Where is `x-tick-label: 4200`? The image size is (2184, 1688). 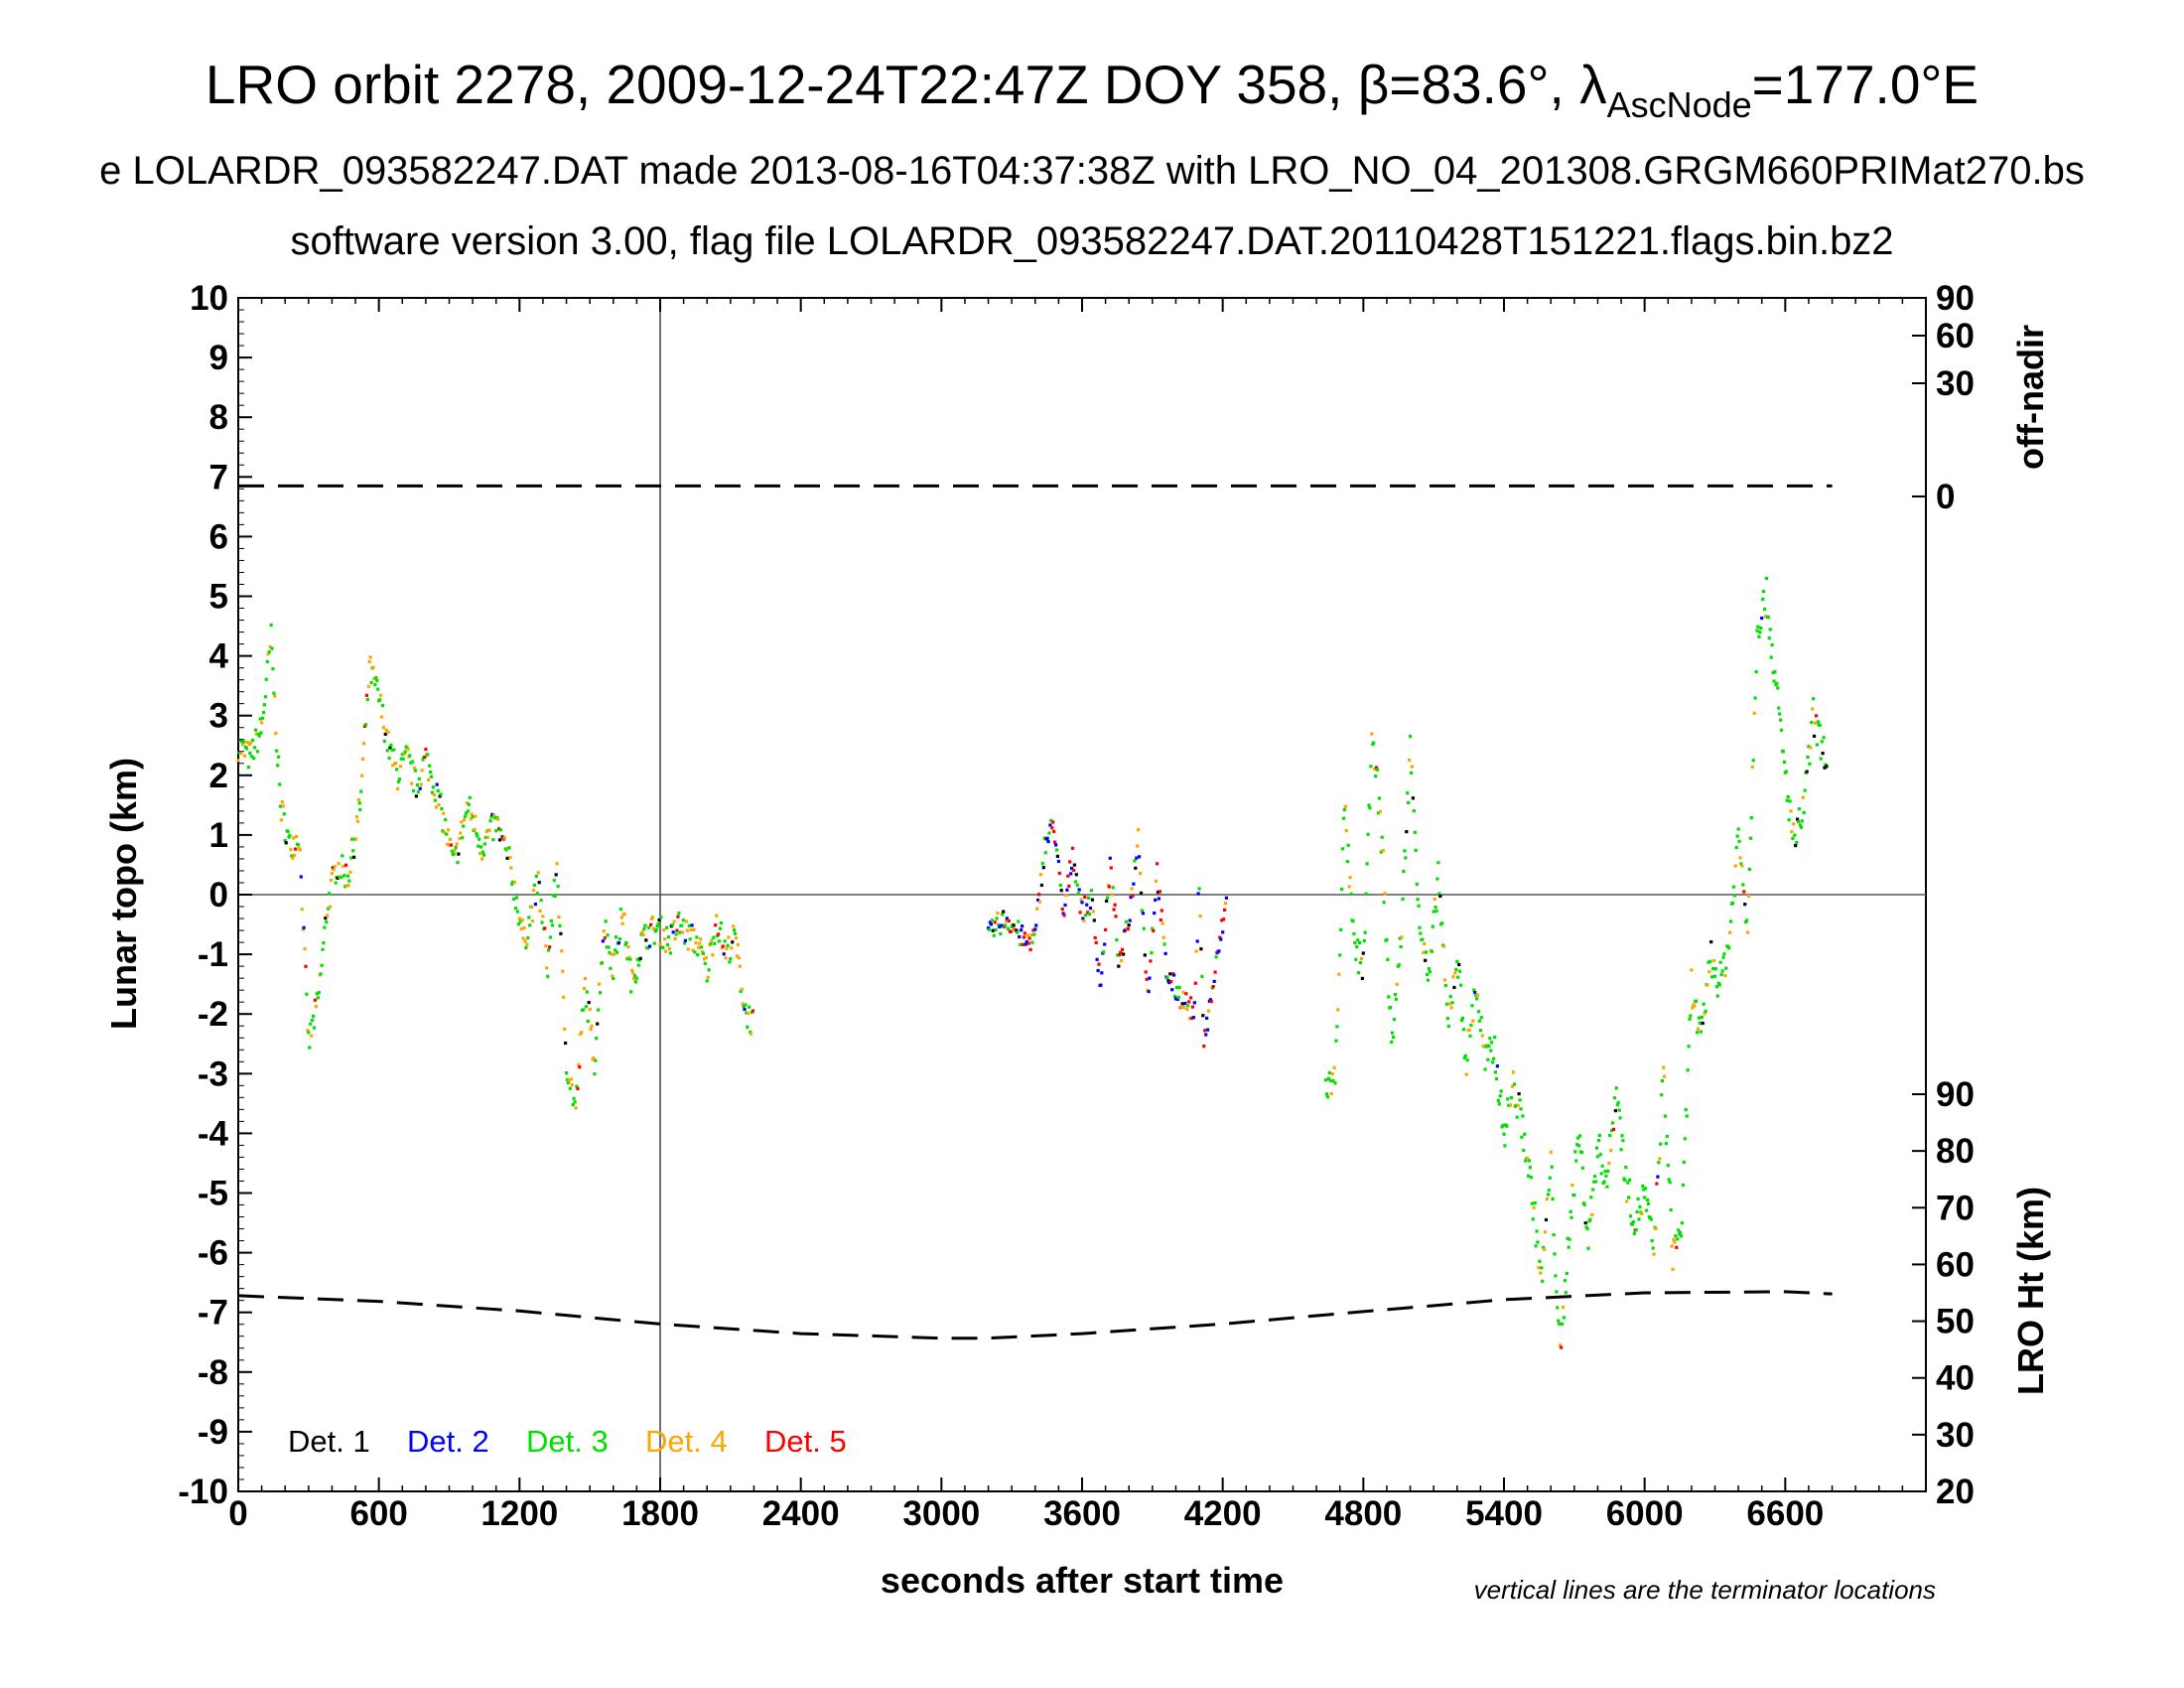
x-tick-label: 4200 is located at coordinates (1223, 1513).